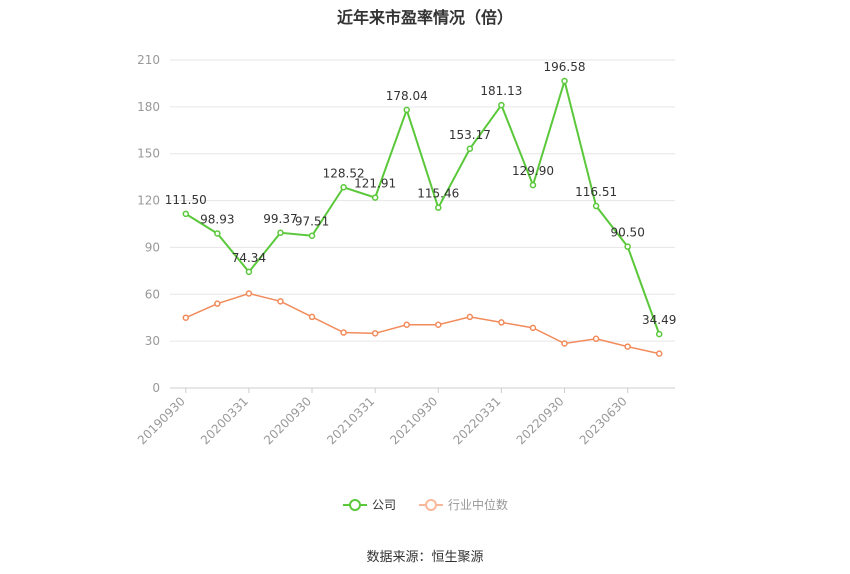  I want to click on data-label-company: 116.51, so click(596, 192).